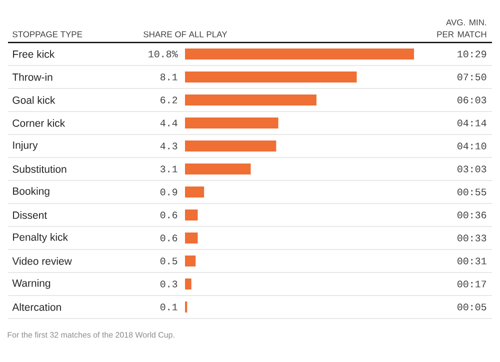 This screenshot has height=362, width=500. I want to click on text: 00:17, so click(472, 284).